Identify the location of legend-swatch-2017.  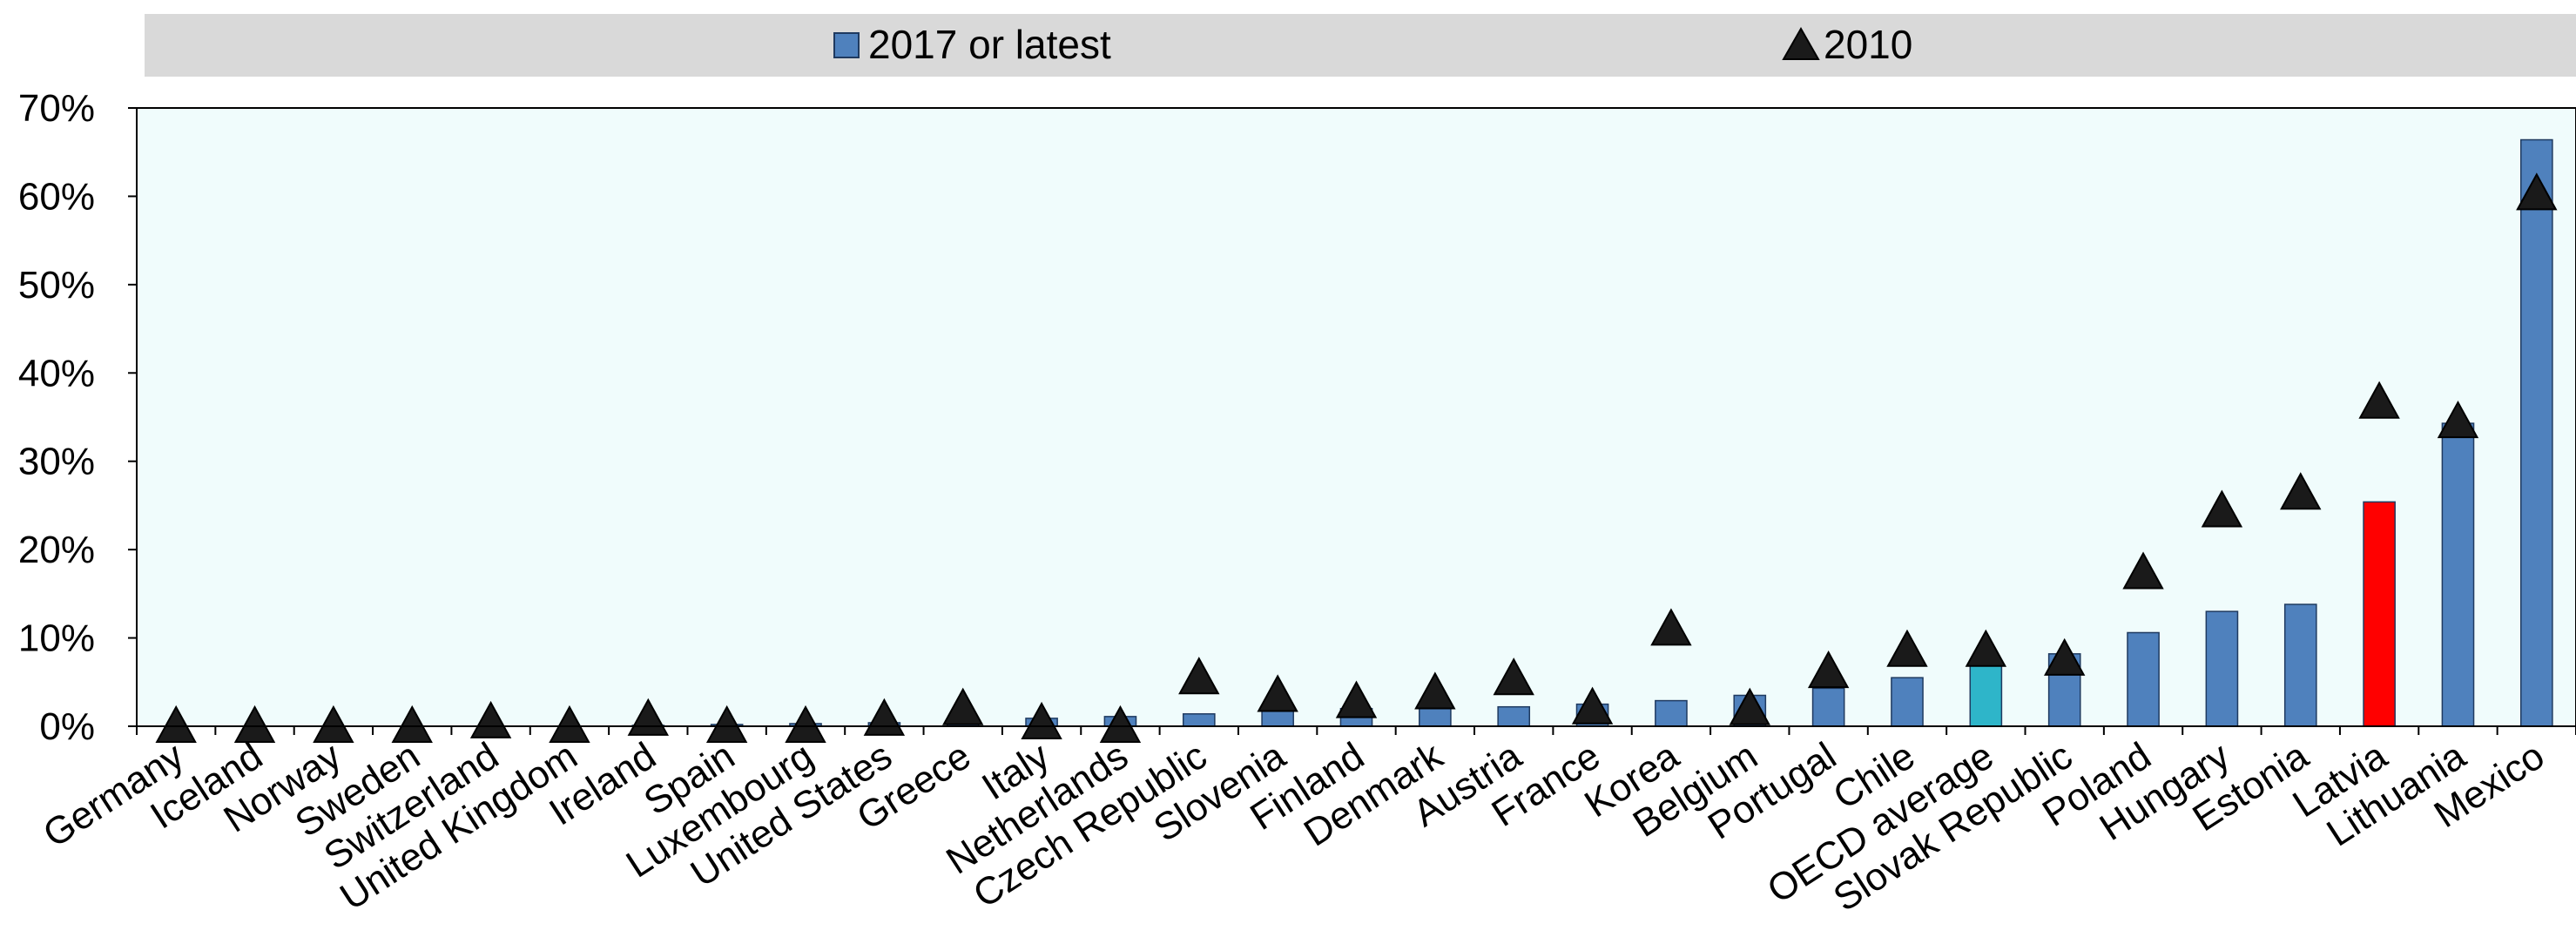
(846, 45).